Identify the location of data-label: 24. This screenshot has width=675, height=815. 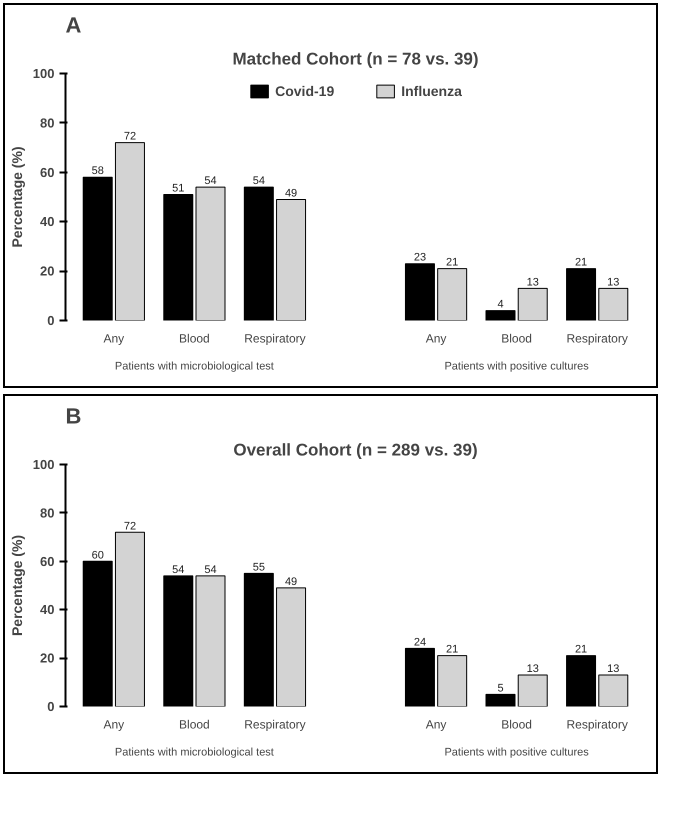
(420, 642).